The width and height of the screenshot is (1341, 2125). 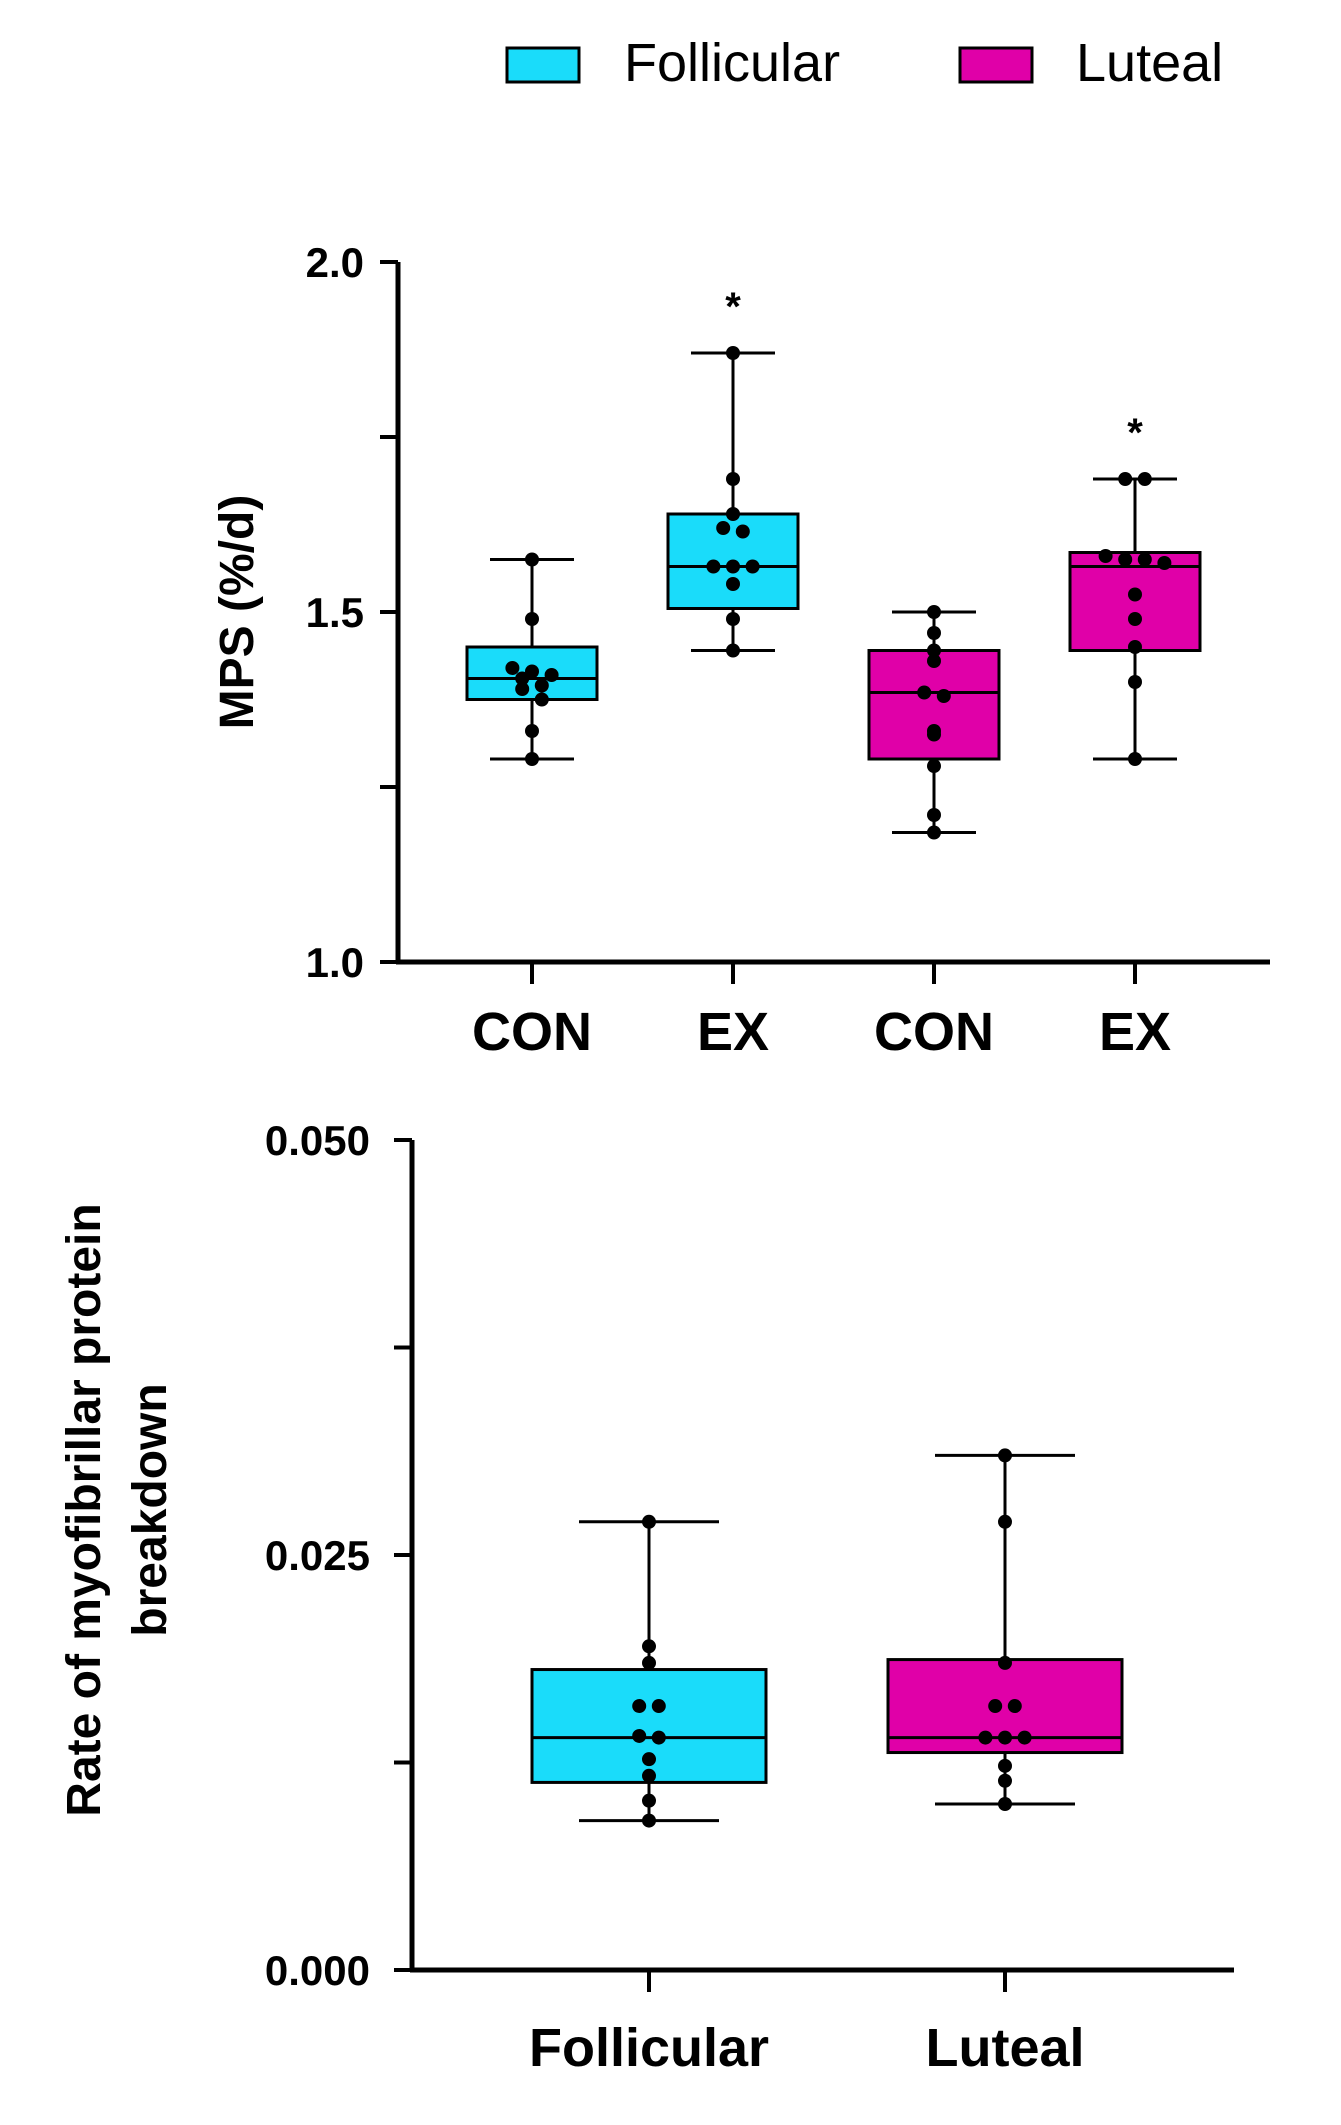 What do you see at coordinates (996, 65) in the screenshot?
I see `legend-swatch-luteal` at bounding box center [996, 65].